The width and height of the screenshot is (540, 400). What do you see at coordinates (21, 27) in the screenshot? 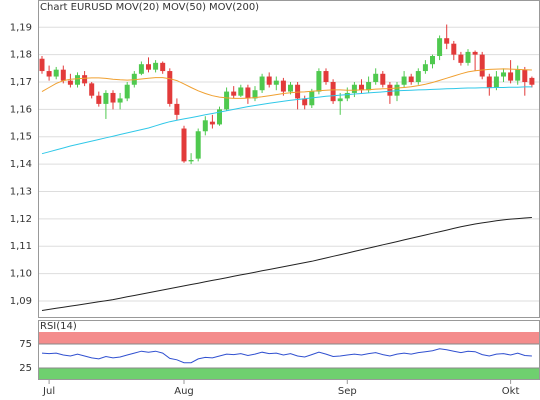
I see `y-tick-label: 1,19` at bounding box center [21, 27].